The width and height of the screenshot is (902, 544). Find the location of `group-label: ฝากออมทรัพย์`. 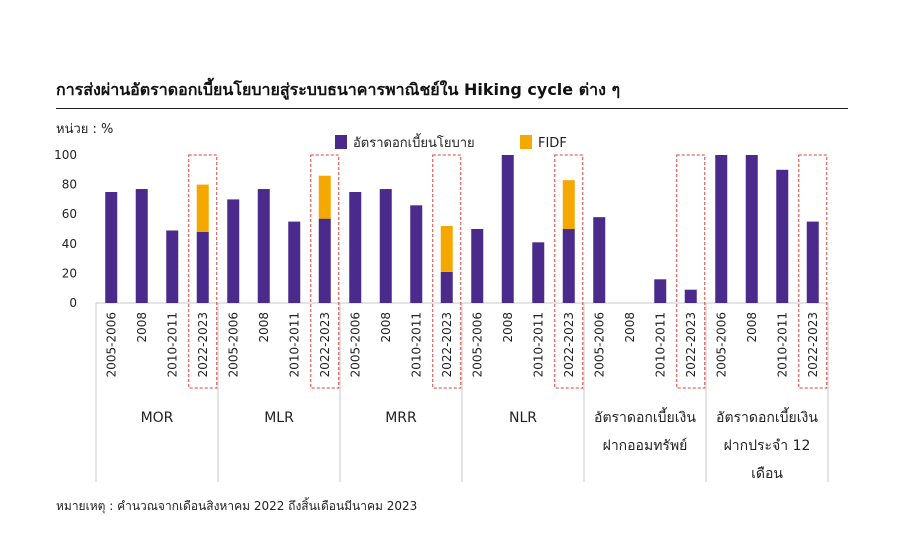

group-label: ฝากออมทรัพย์ is located at coordinates (645, 445).